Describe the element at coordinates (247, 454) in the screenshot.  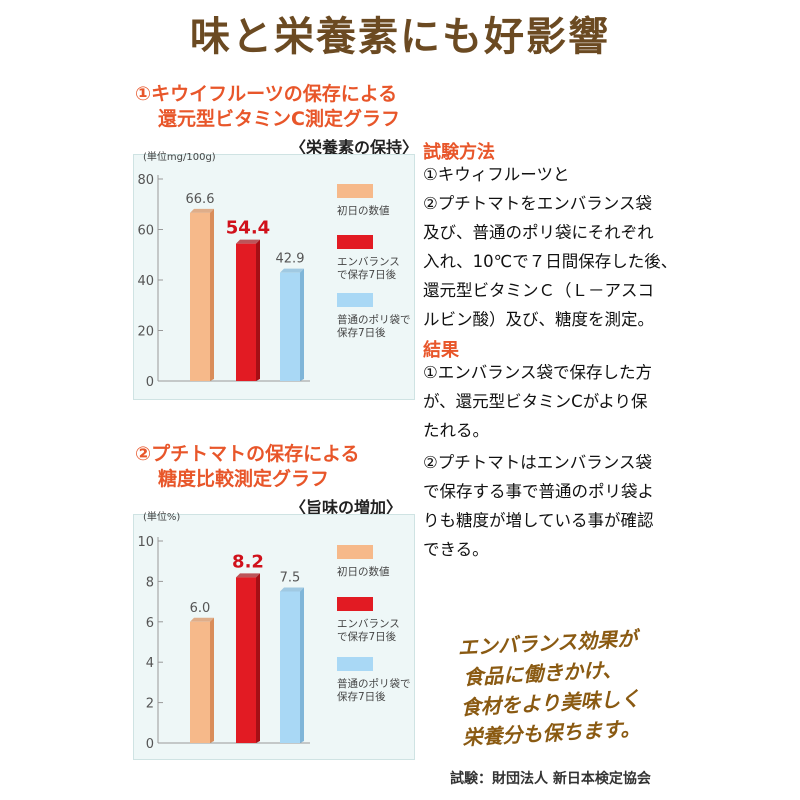
I see `chart2-title-line1: ②プチトマトの保存による` at that location.